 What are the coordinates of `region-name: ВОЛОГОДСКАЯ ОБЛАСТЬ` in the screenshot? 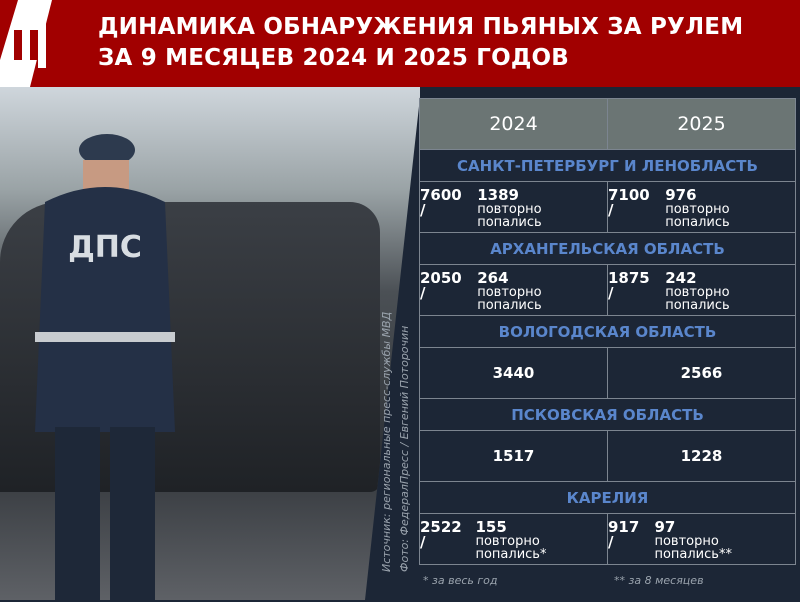 It's located at (607, 331).